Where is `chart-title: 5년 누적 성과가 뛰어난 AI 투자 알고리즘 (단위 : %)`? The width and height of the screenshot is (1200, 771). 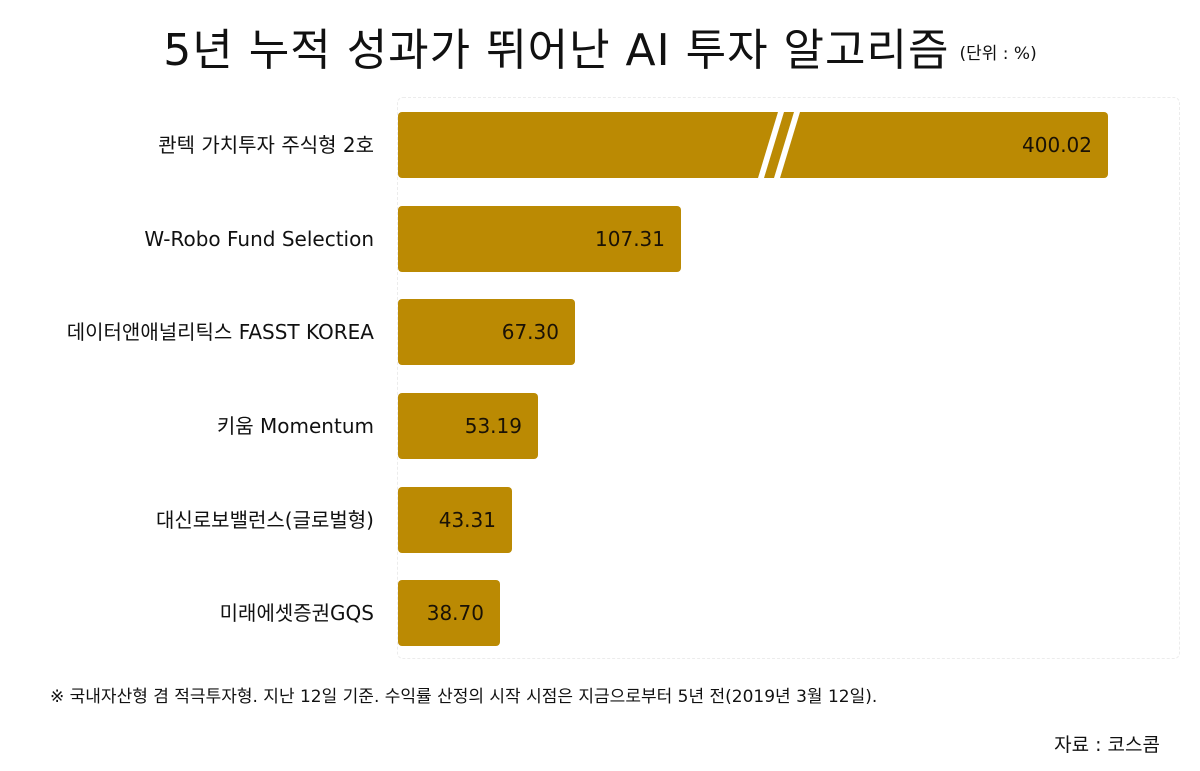
chart-title: 5년 누적 성과가 뛰어난 AI 투자 알고리즘 (단위 : %) is located at coordinates (600, 46).